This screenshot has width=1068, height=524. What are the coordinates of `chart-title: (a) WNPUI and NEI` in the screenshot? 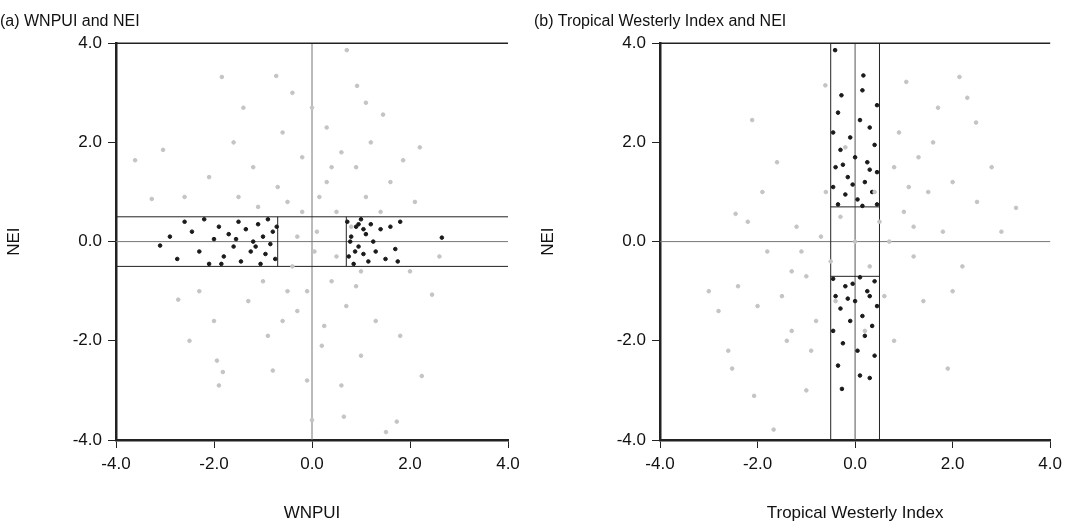 It's located at (70, 21).